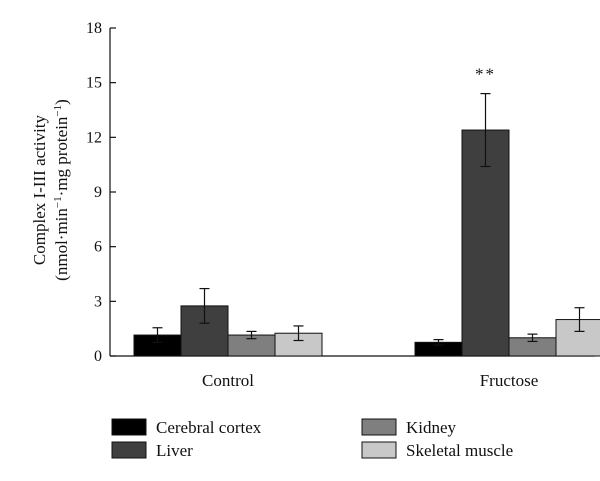  I want to click on legend-label: Kidney, so click(431, 427).